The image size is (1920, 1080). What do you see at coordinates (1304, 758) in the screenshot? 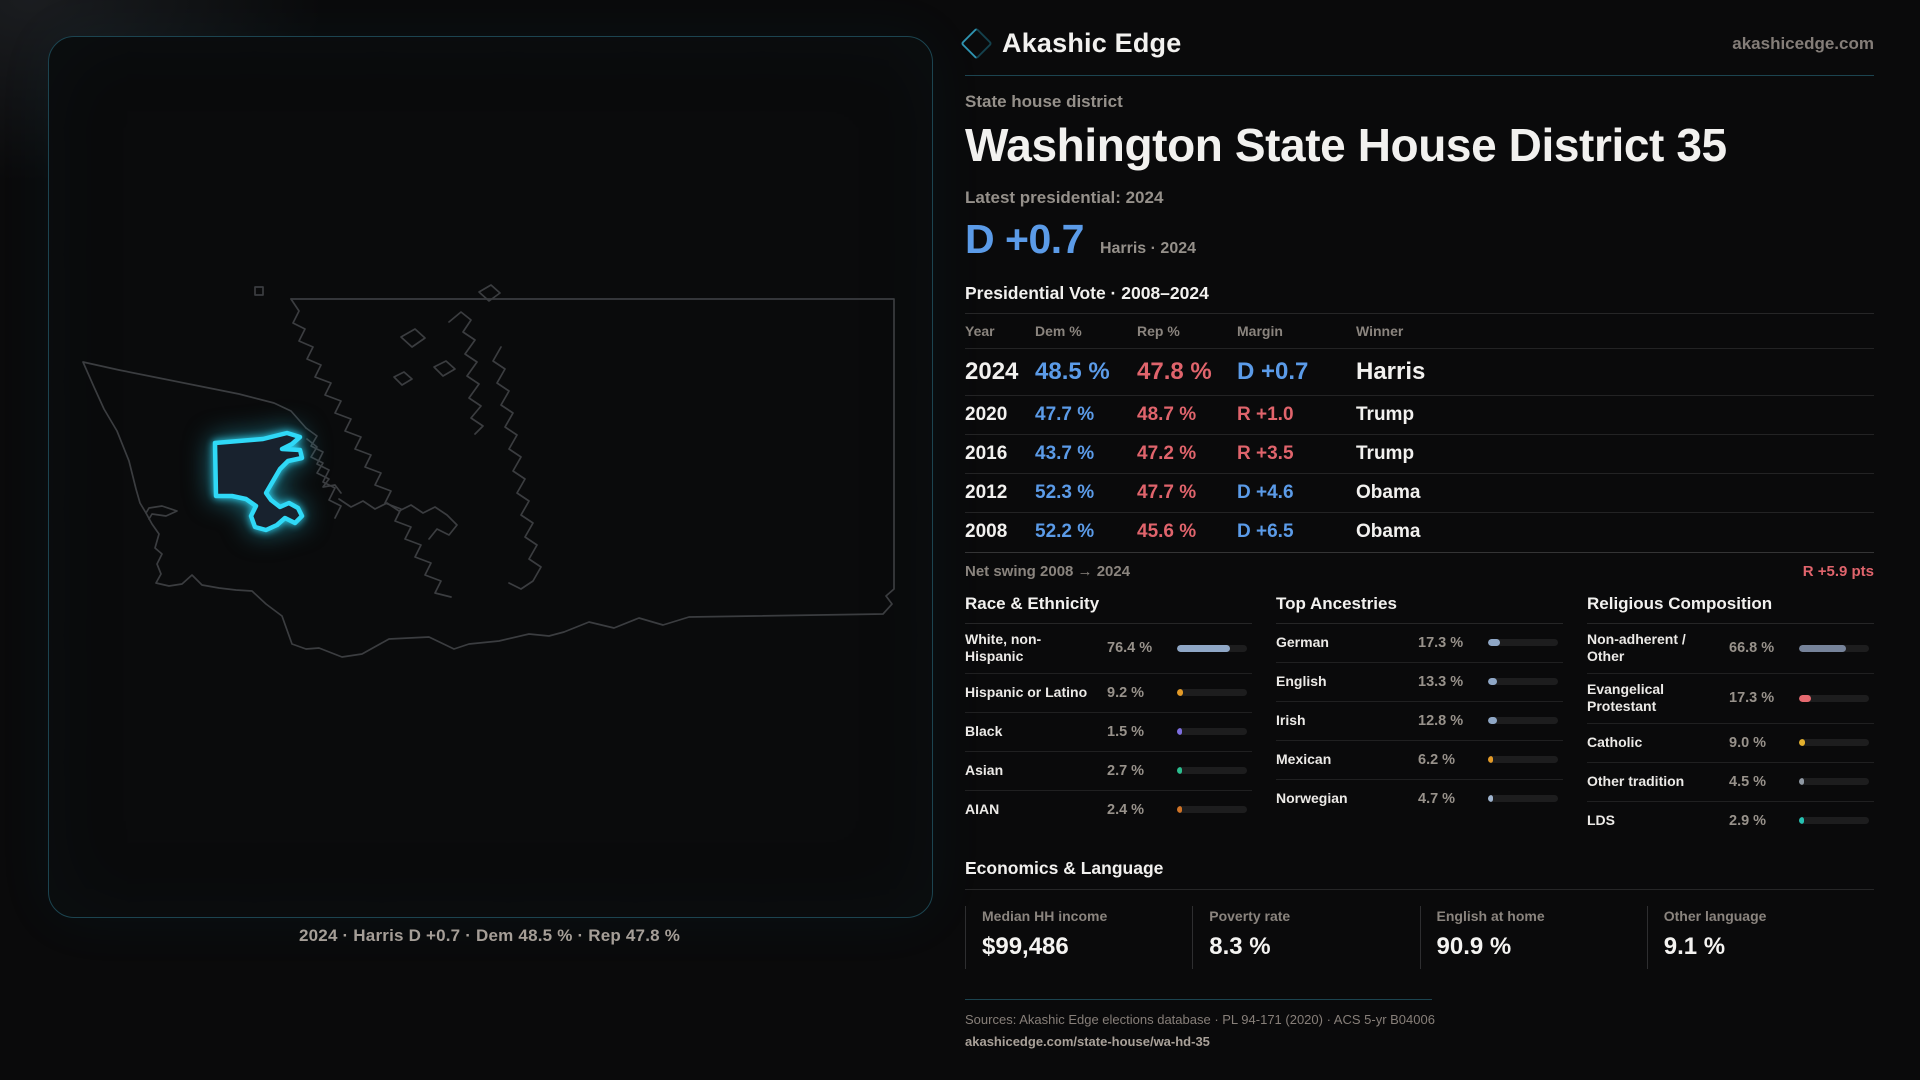
I see `stat-label: Mexican` at bounding box center [1304, 758].